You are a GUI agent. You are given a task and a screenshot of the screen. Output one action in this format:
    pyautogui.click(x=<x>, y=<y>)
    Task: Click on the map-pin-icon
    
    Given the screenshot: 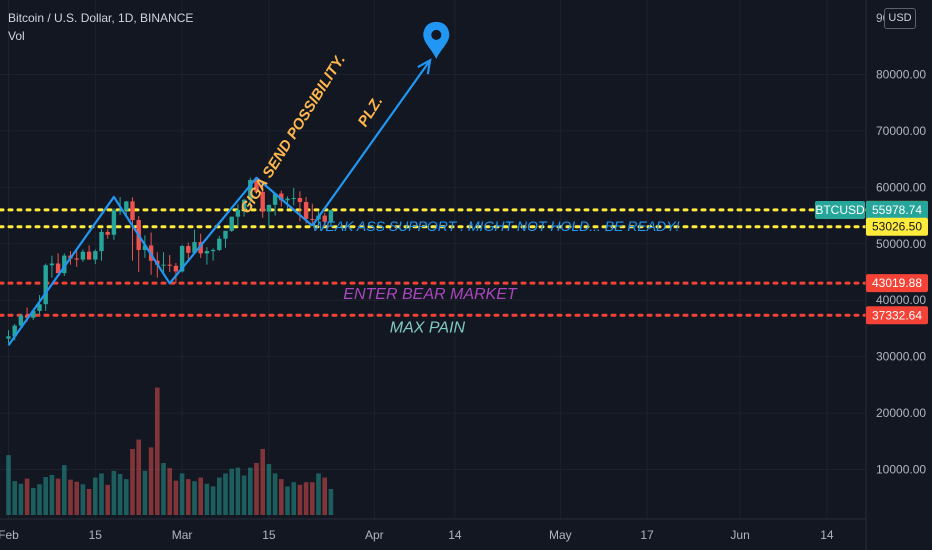 What is the action you would take?
    pyautogui.click(x=436, y=40)
    